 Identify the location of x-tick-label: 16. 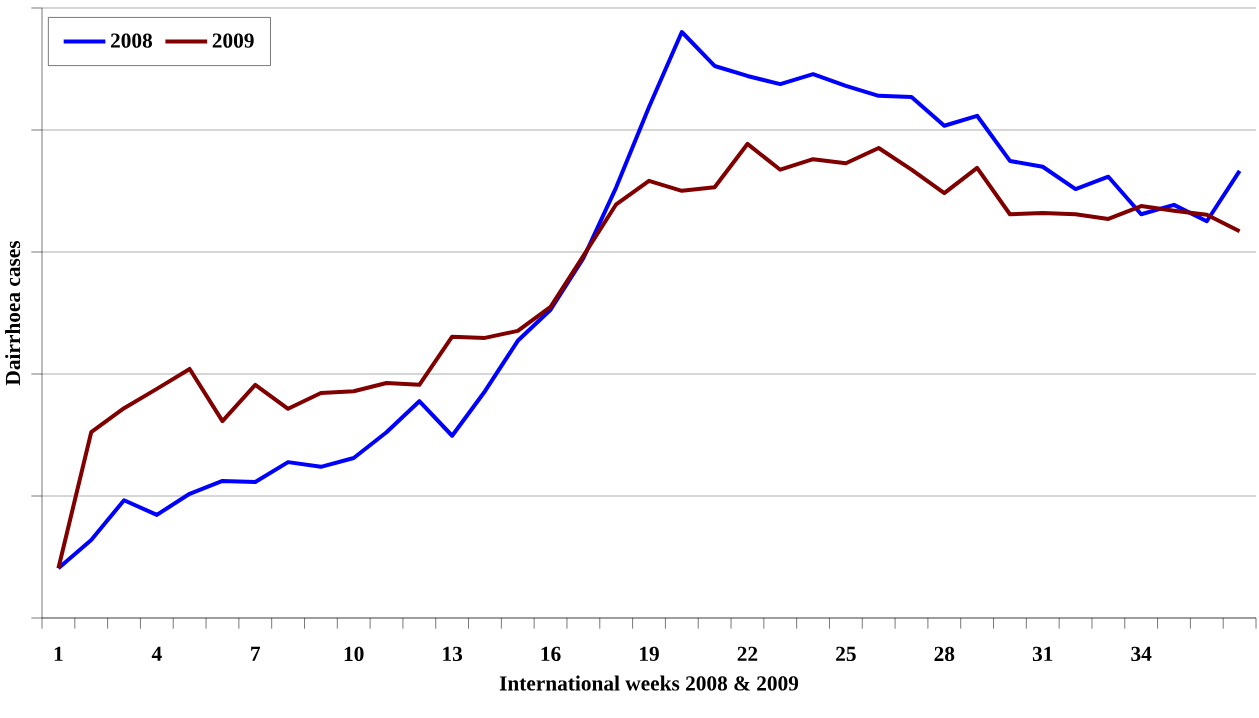
(551, 654).